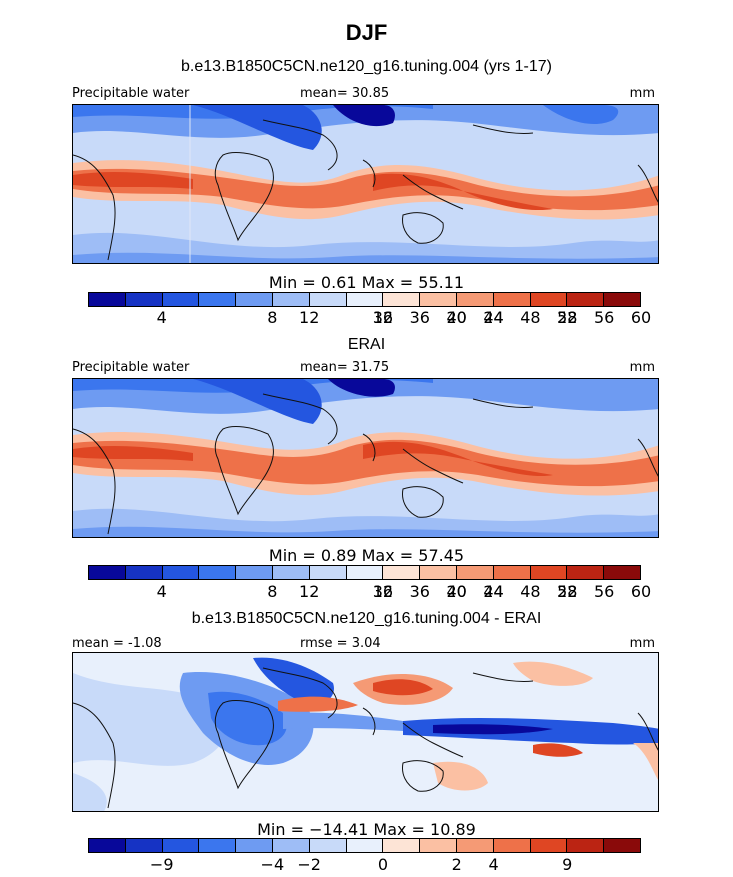 This screenshot has width=733, height=877. What do you see at coordinates (383, 864) in the screenshot?
I see `colorbar-tick-label: 0` at bounding box center [383, 864].